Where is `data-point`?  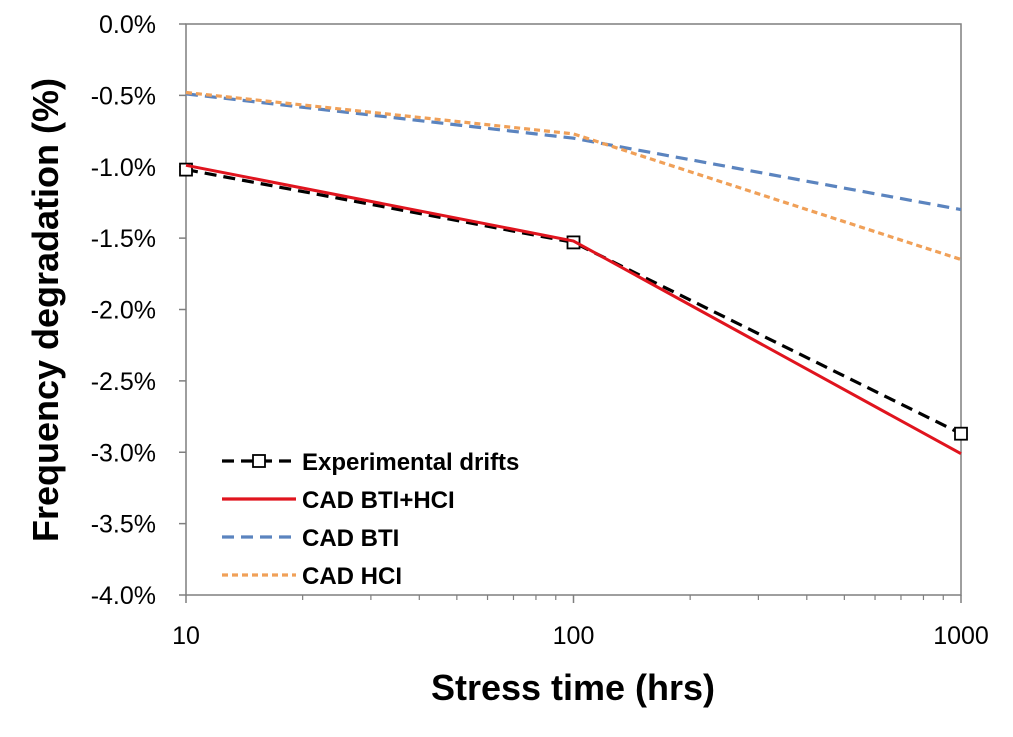
data-point is located at coordinates (961, 433).